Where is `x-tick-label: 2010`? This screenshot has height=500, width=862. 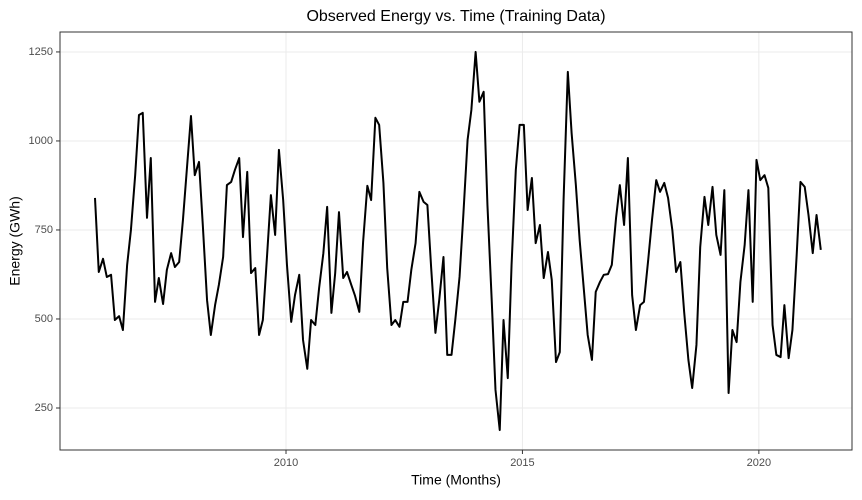 x-tick-label: 2010 is located at coordinates (286, 463).